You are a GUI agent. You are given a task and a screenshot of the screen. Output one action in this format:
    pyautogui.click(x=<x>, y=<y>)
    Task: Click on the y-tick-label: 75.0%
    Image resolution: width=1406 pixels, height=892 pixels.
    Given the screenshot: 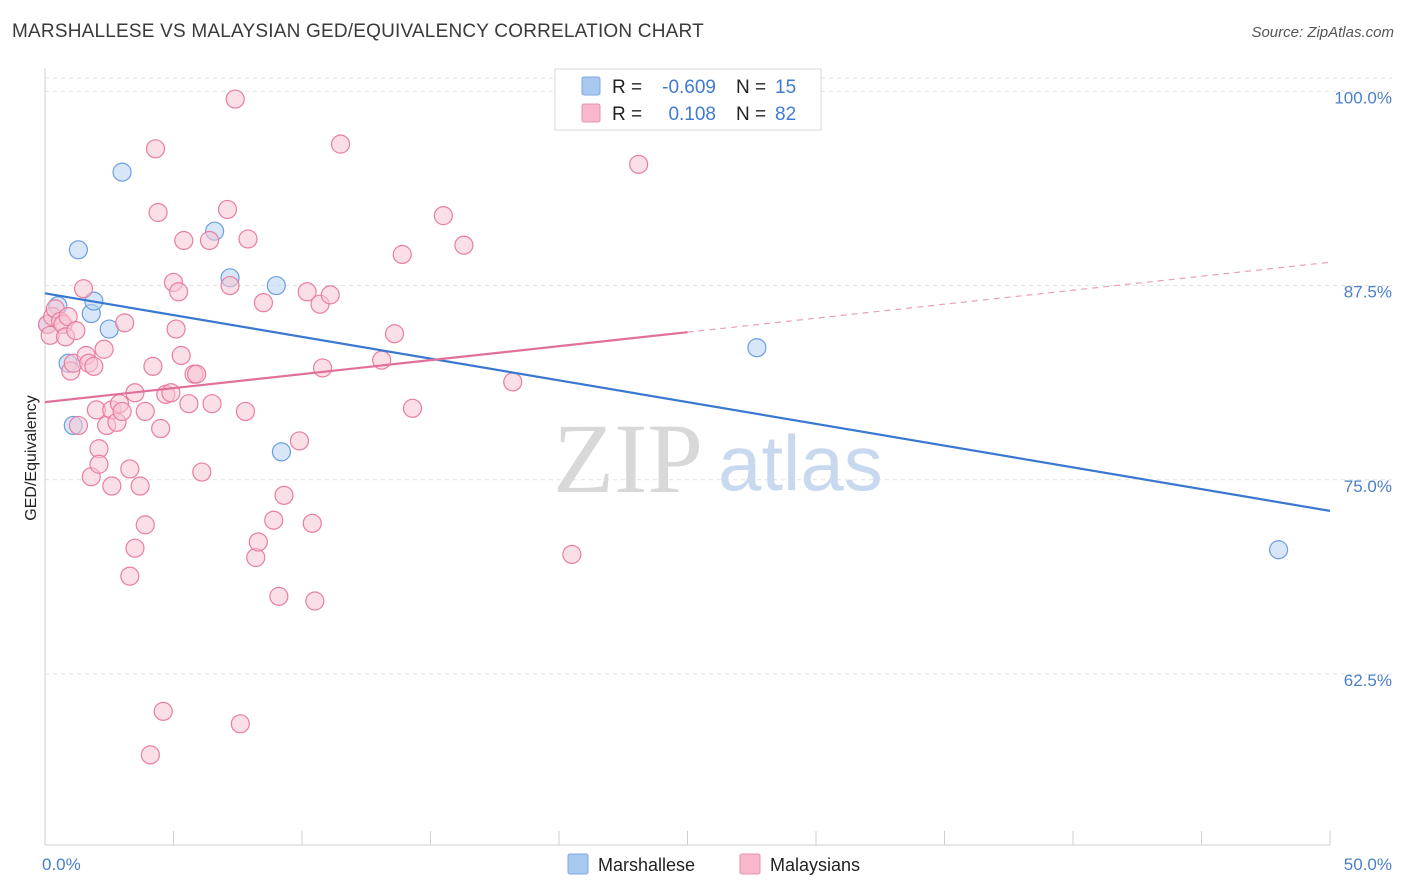 What is the action you would take?
    pyautogui.click(x=1368, y=486)
    